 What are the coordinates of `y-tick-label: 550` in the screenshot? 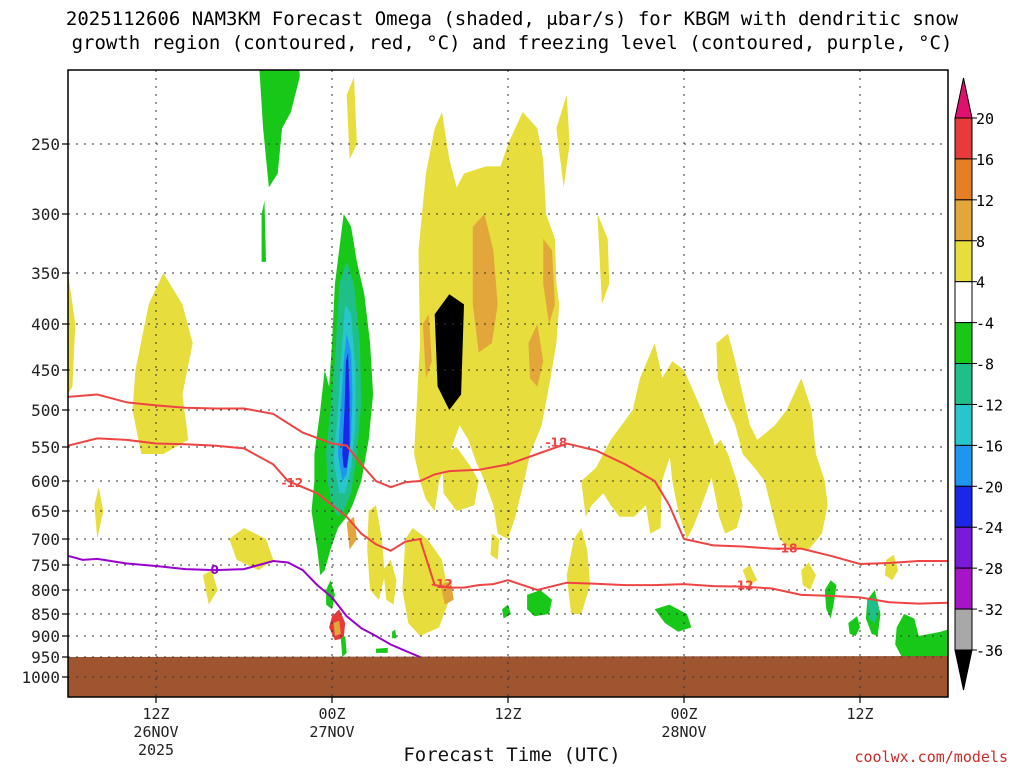 It's located at (45, 447).